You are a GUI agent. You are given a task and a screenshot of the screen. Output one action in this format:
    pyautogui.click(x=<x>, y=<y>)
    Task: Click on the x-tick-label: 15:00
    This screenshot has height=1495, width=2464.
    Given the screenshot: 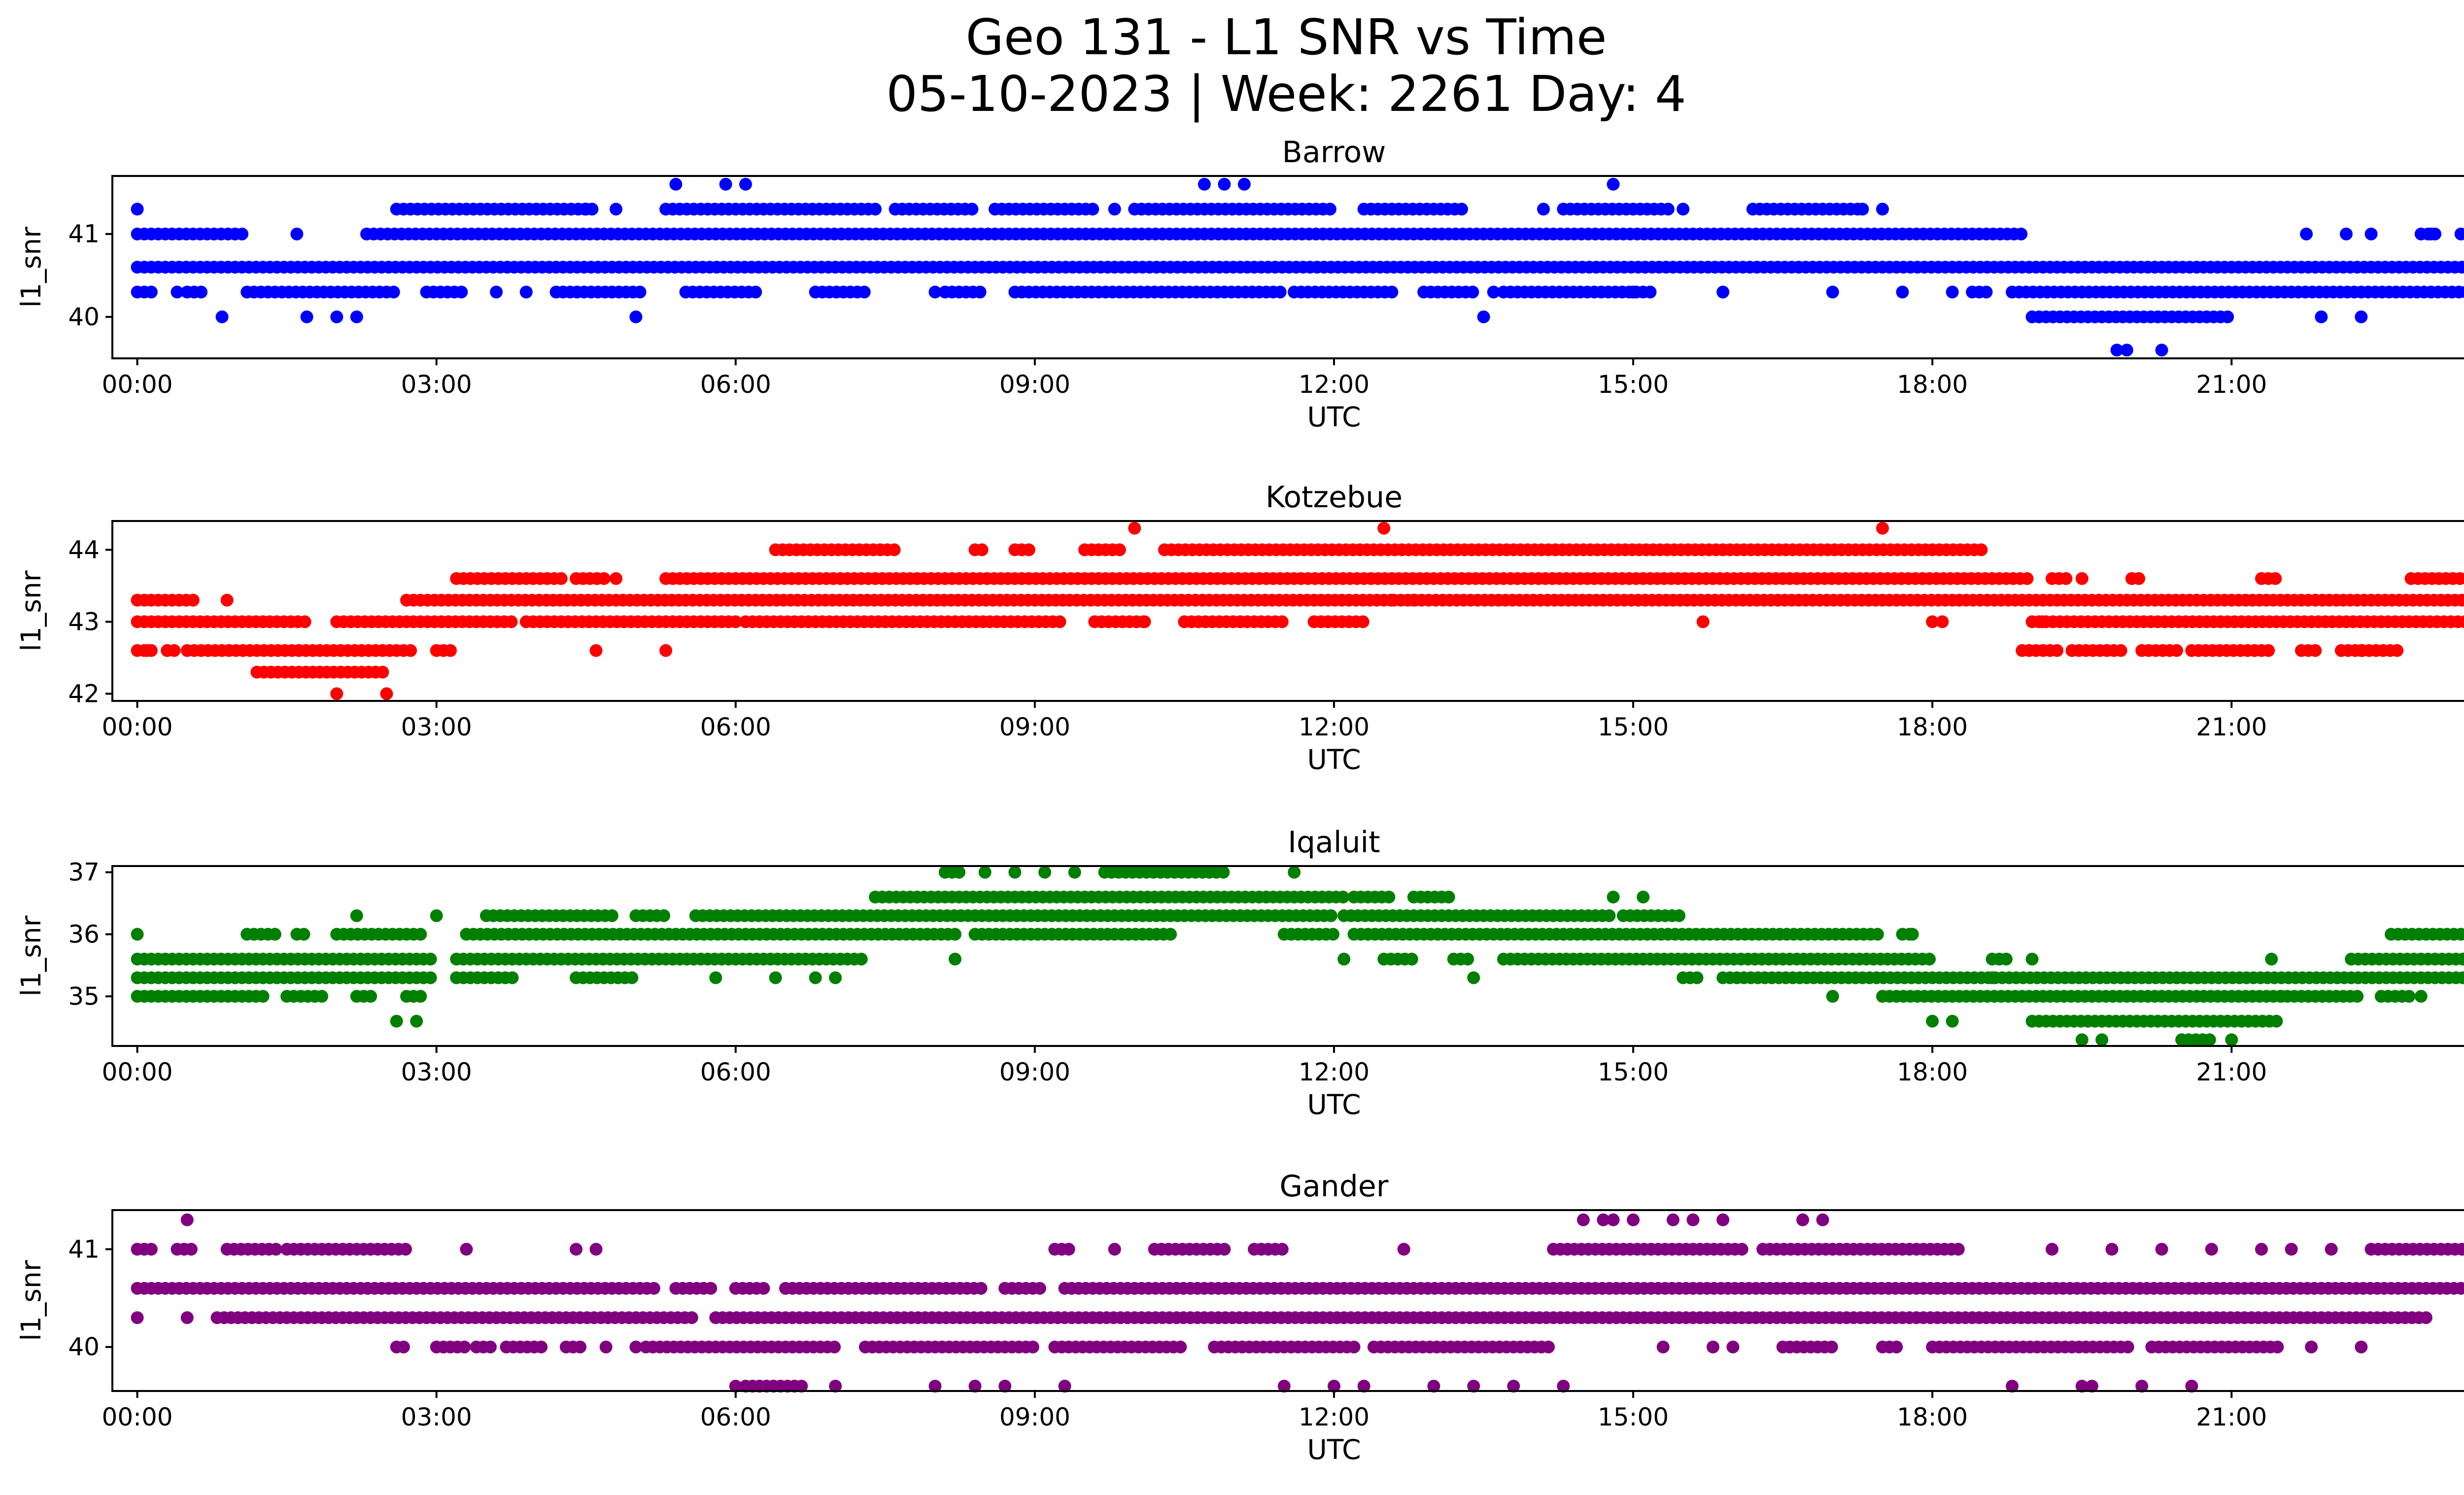 What is the action you would take?
    pyautogui.click(x=1633, y=1072)
    